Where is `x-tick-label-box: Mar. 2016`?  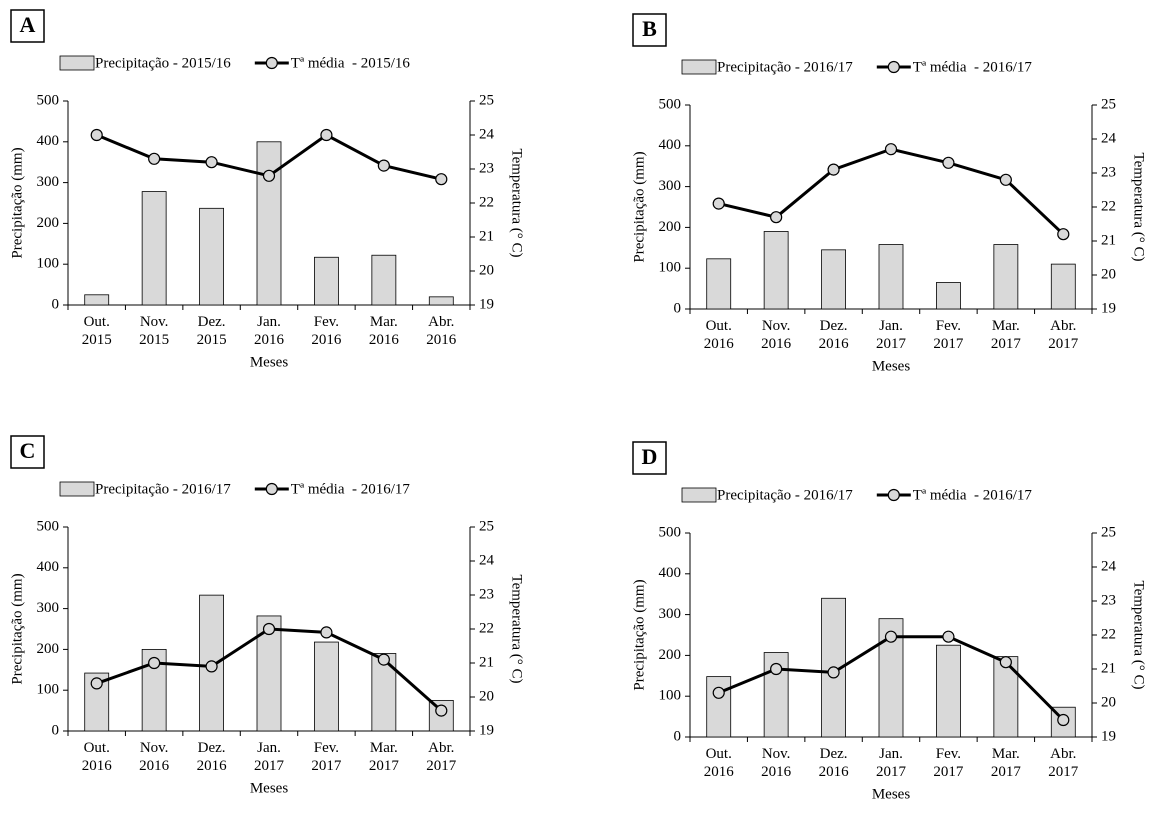
x-tick-label-box: Mar. 2016 is located at coordinates (384, 331).